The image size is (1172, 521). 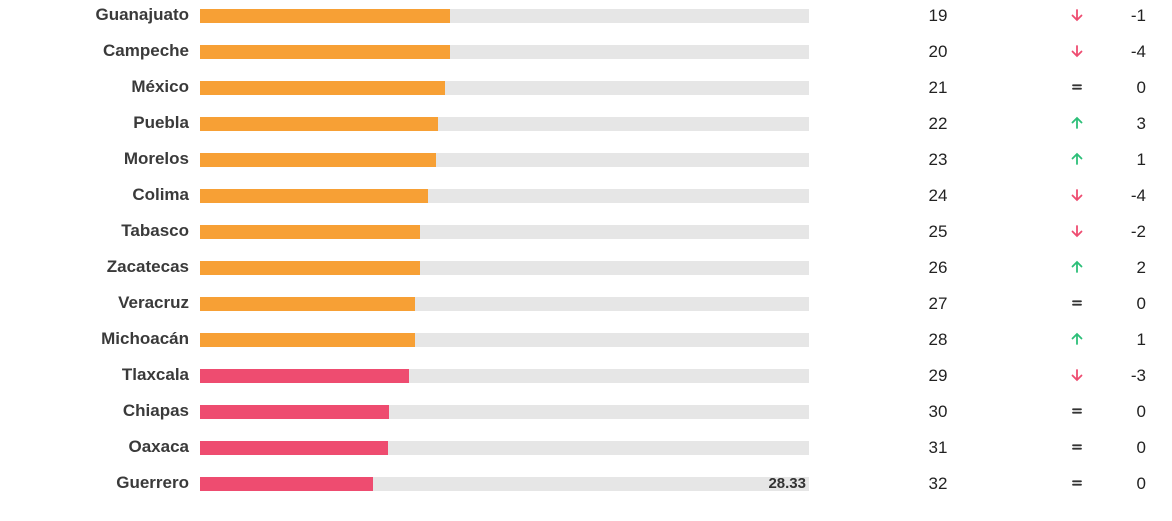 I want to click on change-value: 2, so click(x=1141, y=267).